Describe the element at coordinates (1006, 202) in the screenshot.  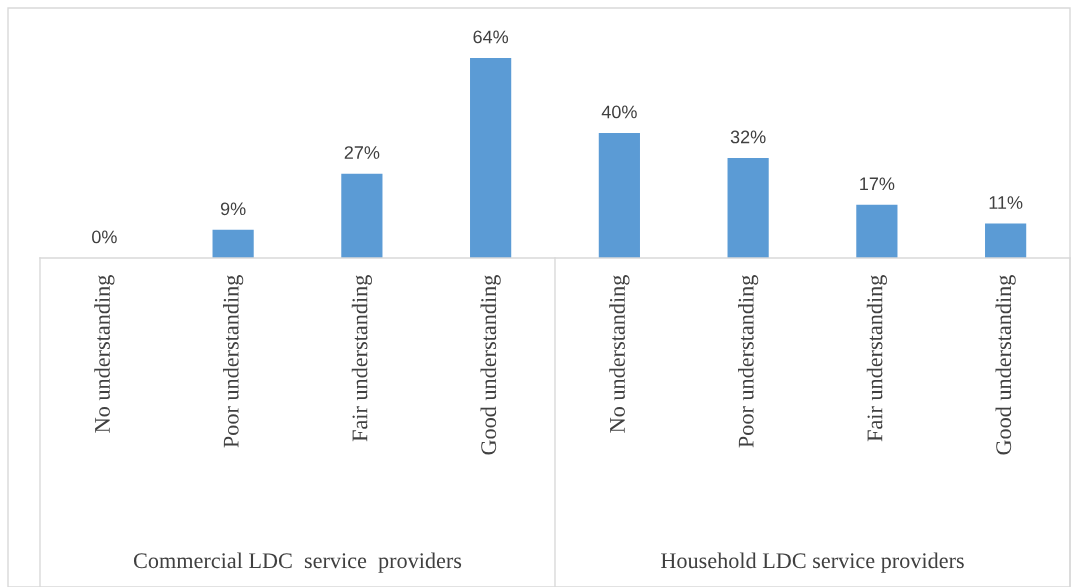
I see `data-label: 11%` at that location.